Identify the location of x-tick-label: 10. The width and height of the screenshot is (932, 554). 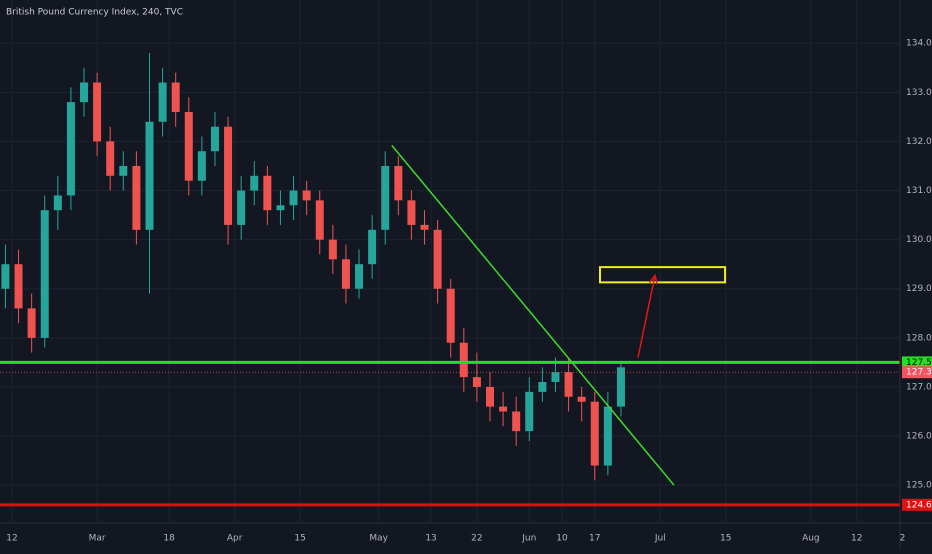
(562, 539).